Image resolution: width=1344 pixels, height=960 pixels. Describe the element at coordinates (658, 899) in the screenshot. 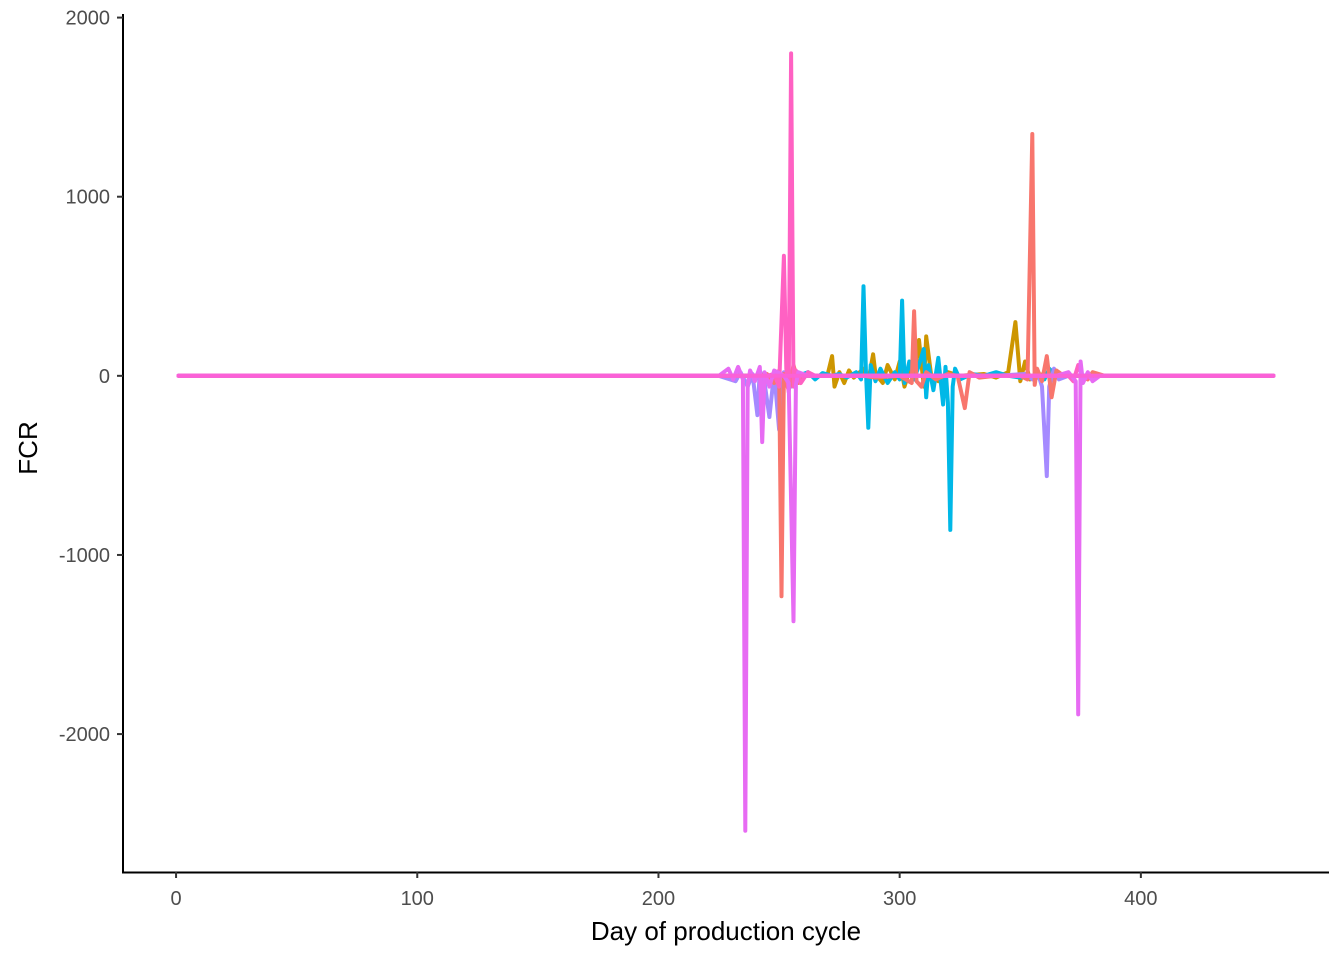

I see `x-tick-label: 200` at that location.